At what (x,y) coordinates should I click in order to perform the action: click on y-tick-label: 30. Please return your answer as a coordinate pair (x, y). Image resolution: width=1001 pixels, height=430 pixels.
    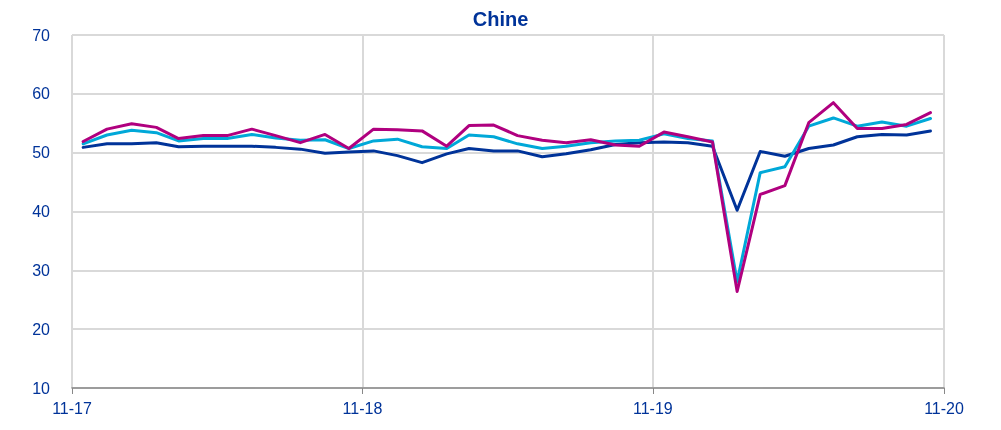
    Looking at the image, I should click on (41, 270).